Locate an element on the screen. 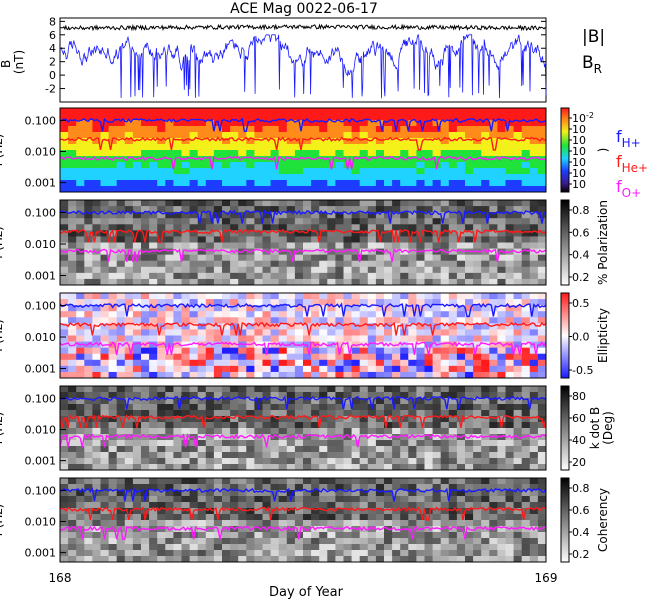 The height and width of the screenshot is (600, 650). mag-y-tick-label: -2 is located at coordinates (50, 89).